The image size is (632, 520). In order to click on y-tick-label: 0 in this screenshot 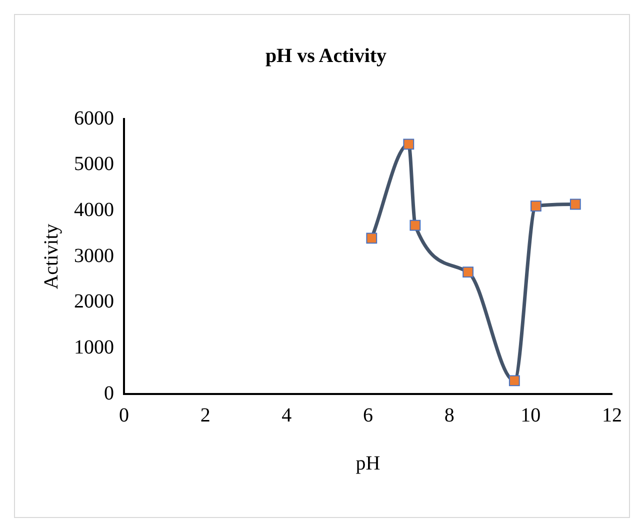, I will do `click(109, 393)`.